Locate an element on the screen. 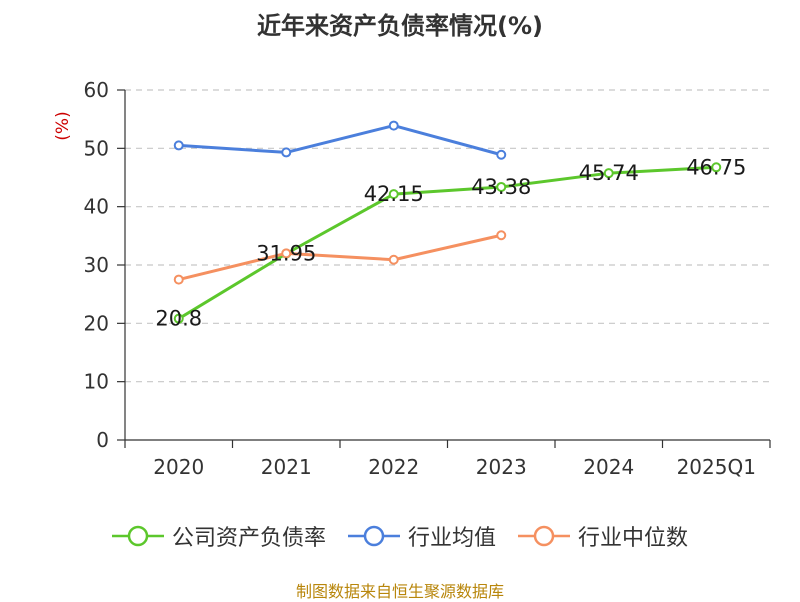 This screenshot has height=602, width=800. legend-item-industry-average: 行业均值 is located at coordinates (421, 536).